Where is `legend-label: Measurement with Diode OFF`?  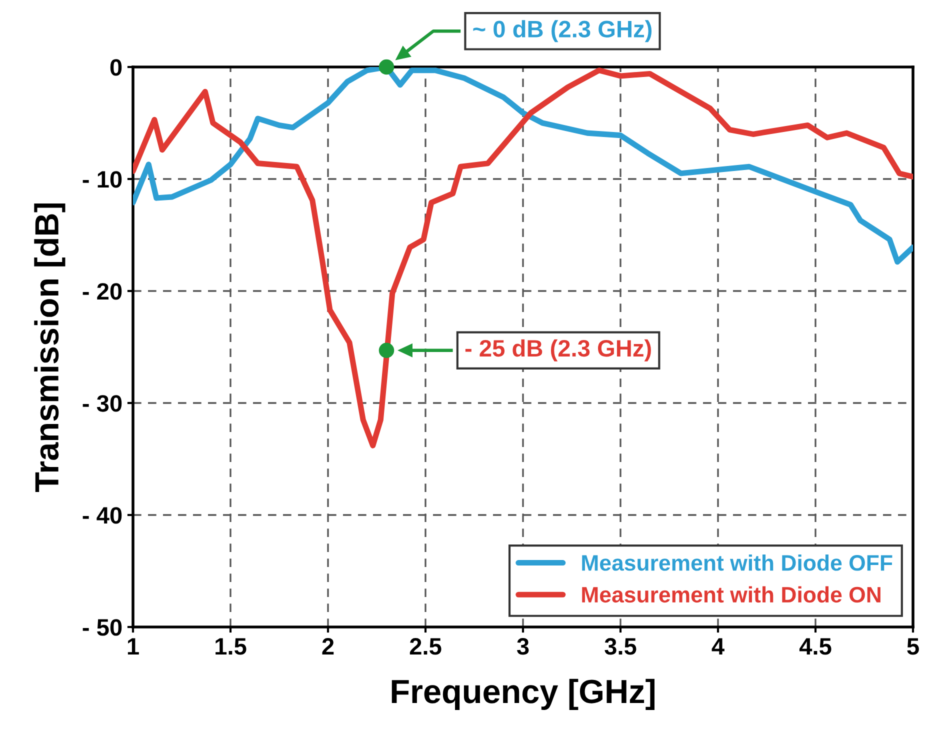 legend-label: Measurement with Diode OFF is located at coordinates (737, 562).